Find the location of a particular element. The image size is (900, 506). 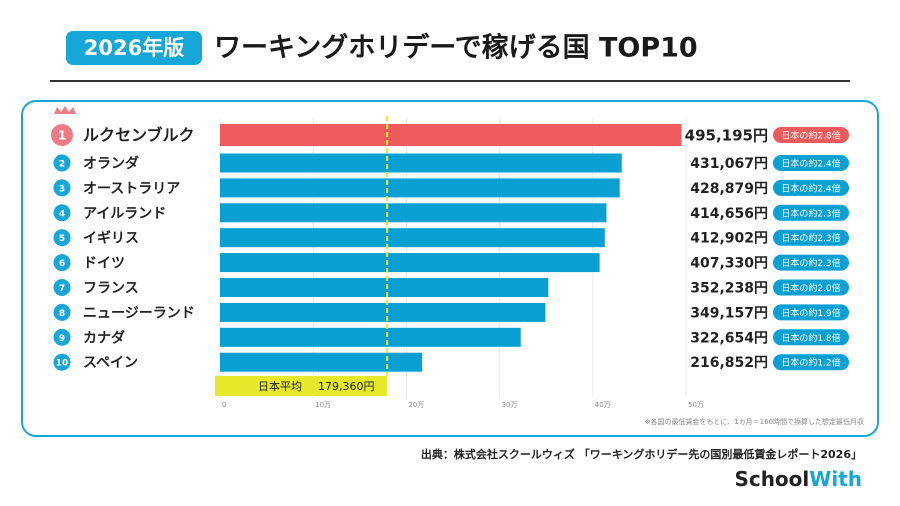

value-label: 414,656円 is located at coordinates (729, 214).